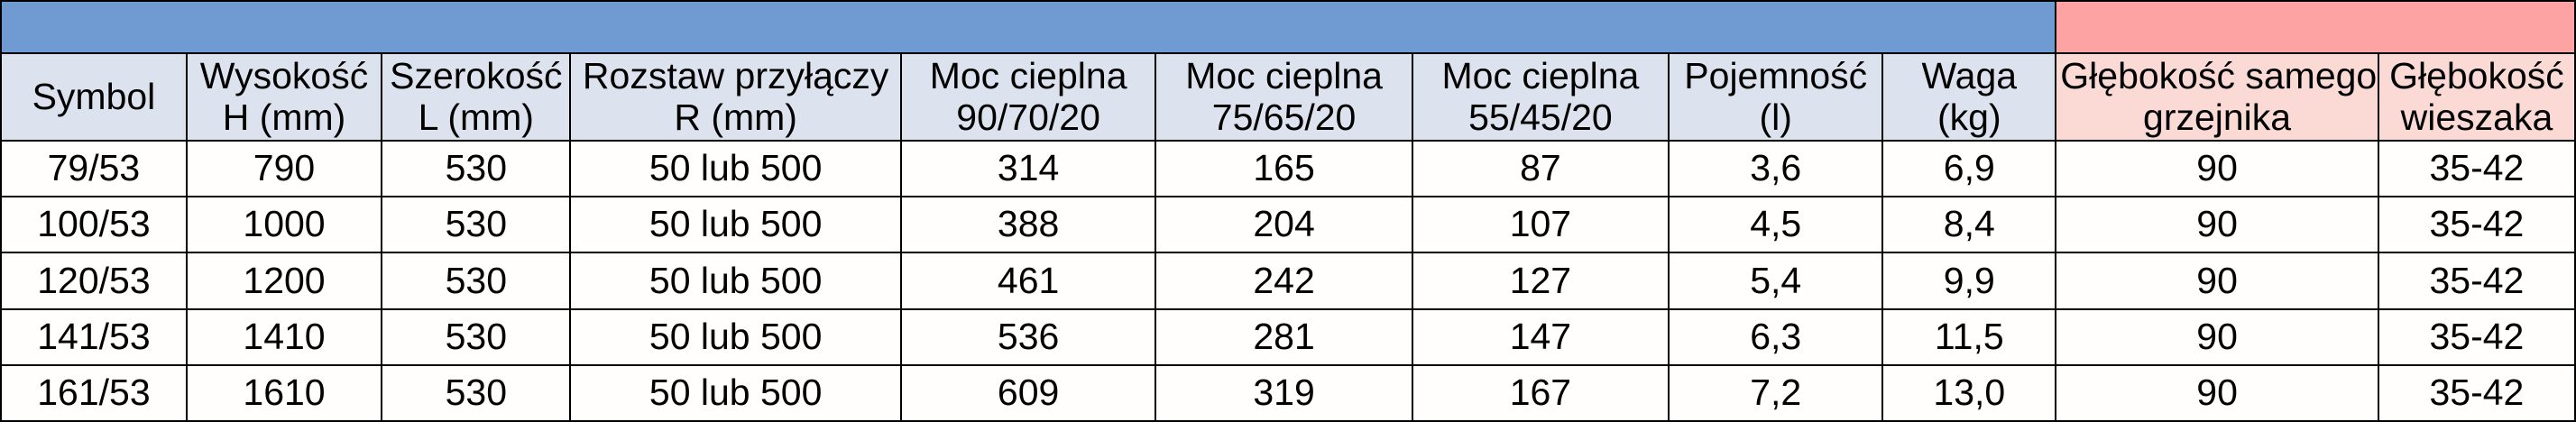 Image resolution: width=2576 pixels, height=422 pixels. I want to click on column-header-spacing: Rozstaw przyłączy R (mm), so click(736, 97).